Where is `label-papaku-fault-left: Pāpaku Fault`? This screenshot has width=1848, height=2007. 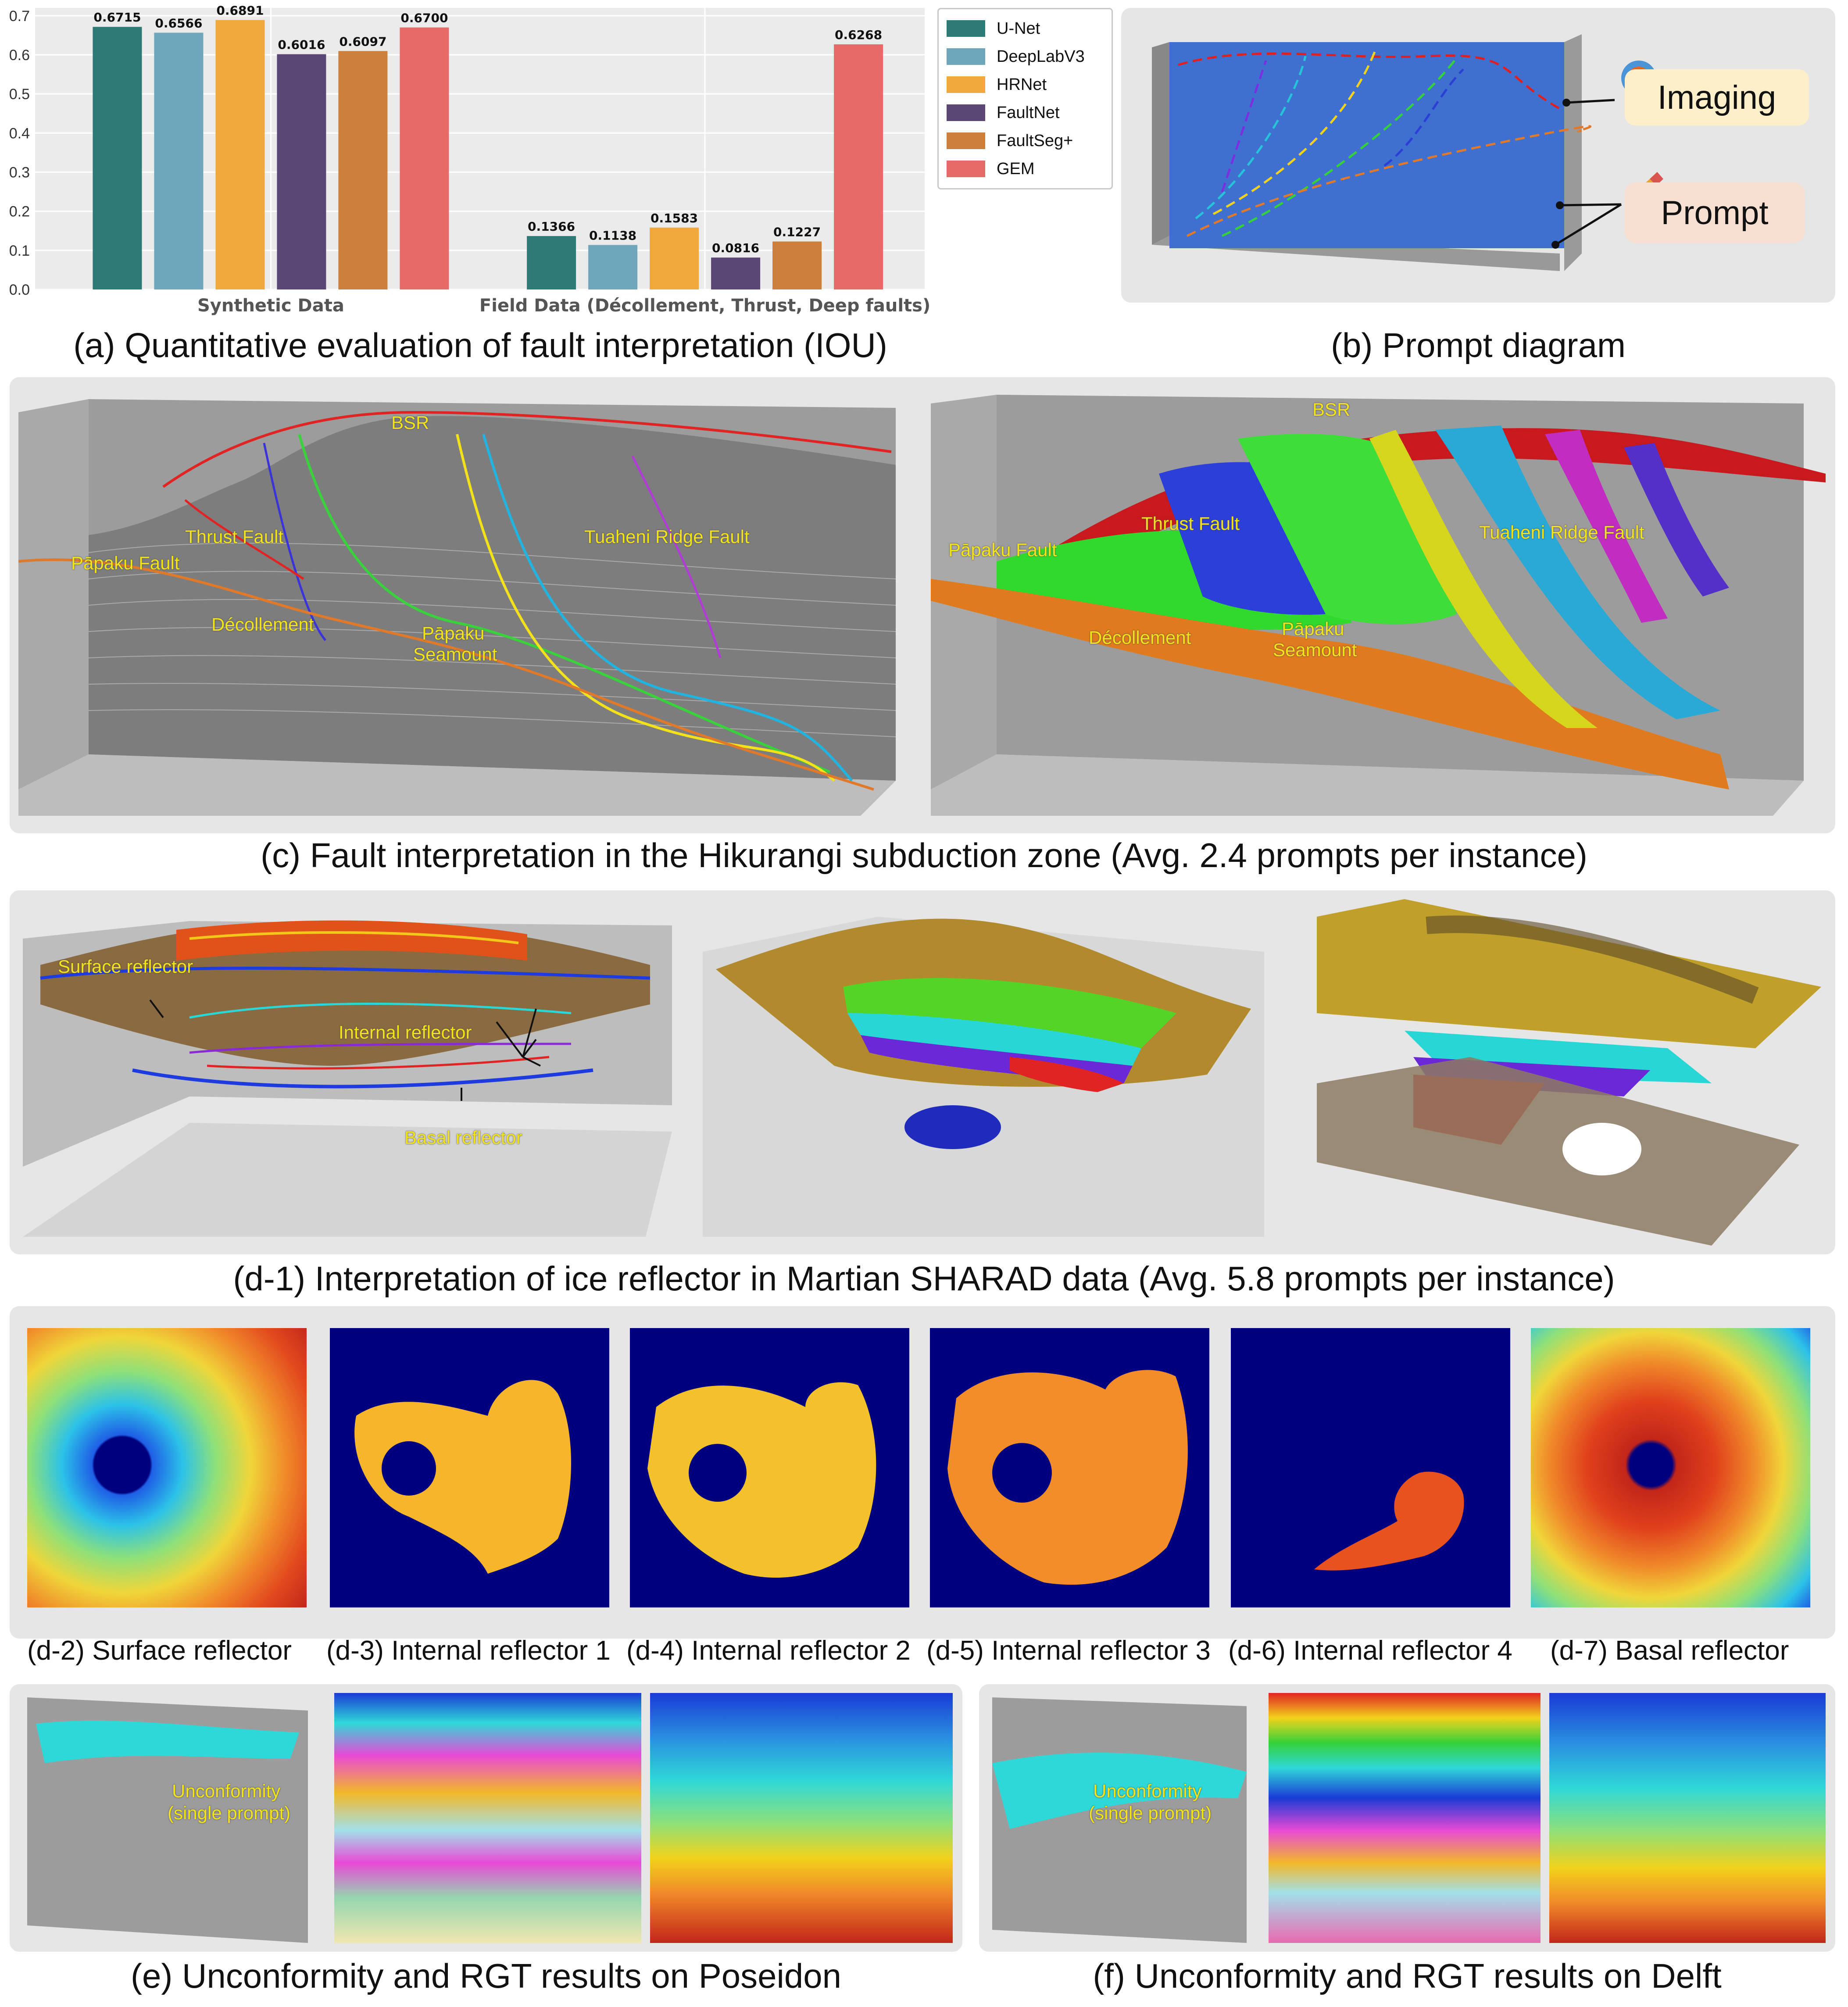 label-papaku-fault-left: Pāpaku Fault is located at coordinates (125, 563).